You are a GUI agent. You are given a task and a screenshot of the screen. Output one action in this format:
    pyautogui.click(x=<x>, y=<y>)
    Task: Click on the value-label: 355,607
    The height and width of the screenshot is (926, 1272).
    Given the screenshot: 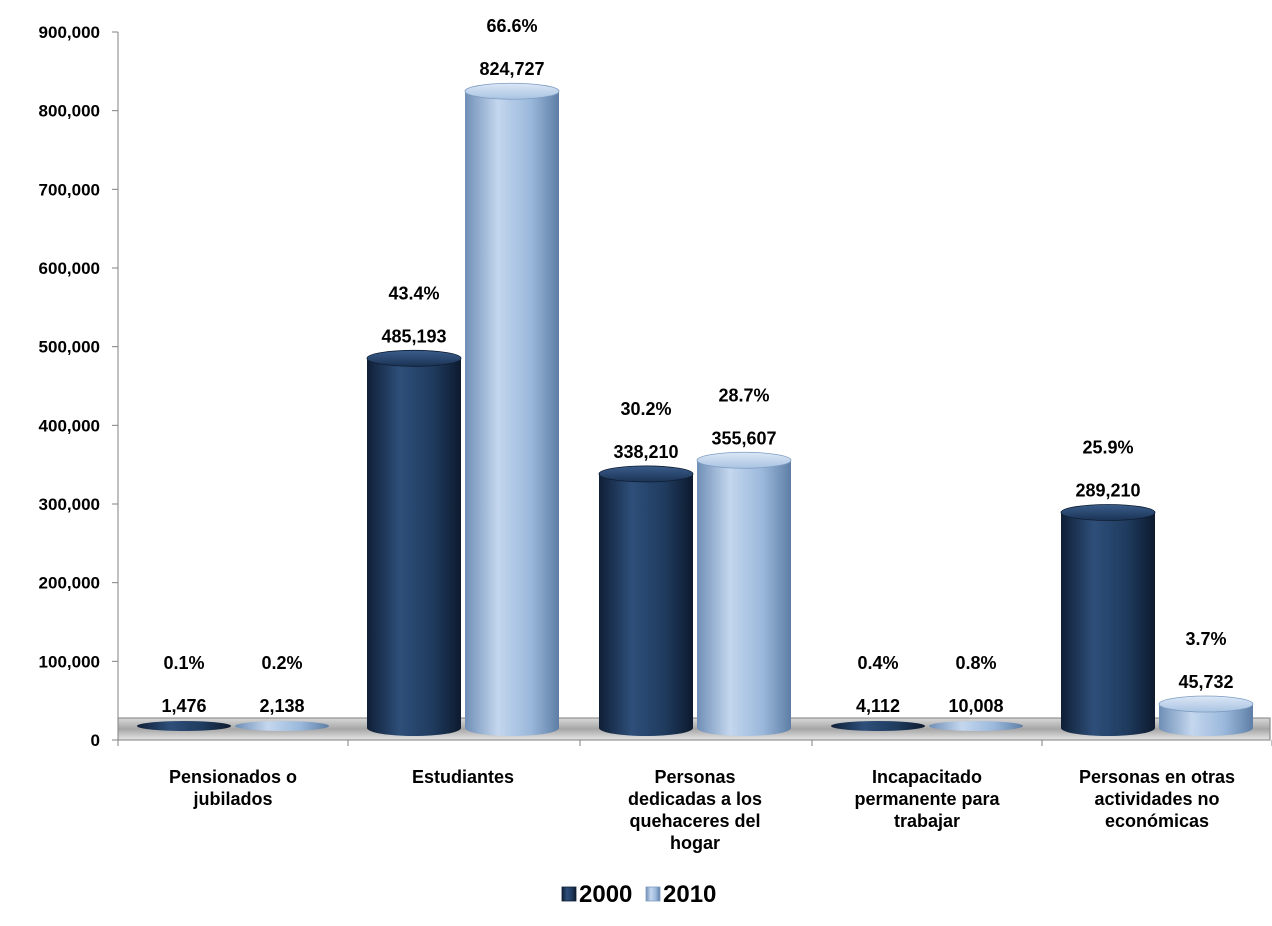 What is the action you would take?
    pyautogui.click(x=743, y=438)
    